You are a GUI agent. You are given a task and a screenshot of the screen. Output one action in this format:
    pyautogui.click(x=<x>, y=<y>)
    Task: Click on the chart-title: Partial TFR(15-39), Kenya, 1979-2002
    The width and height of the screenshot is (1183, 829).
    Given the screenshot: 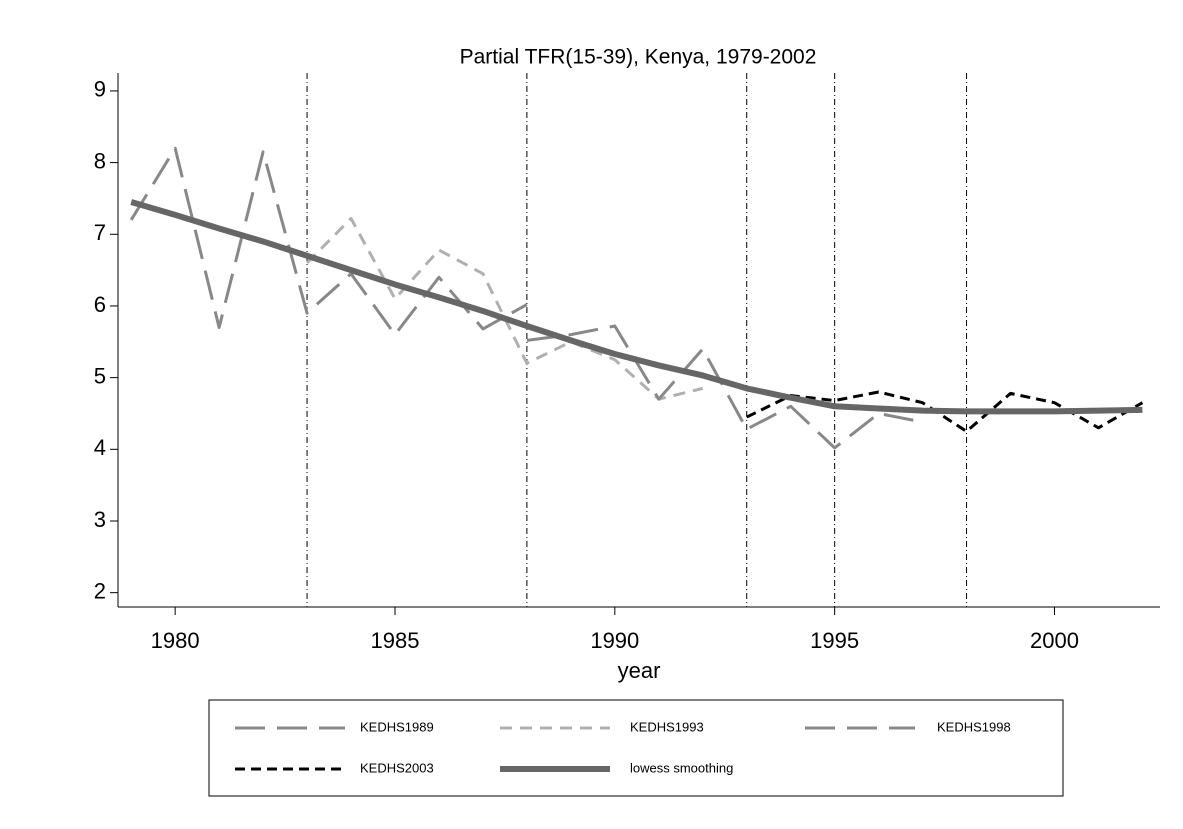 What is the action you would take?
    pyautogui.click(x=638, y=57)
    